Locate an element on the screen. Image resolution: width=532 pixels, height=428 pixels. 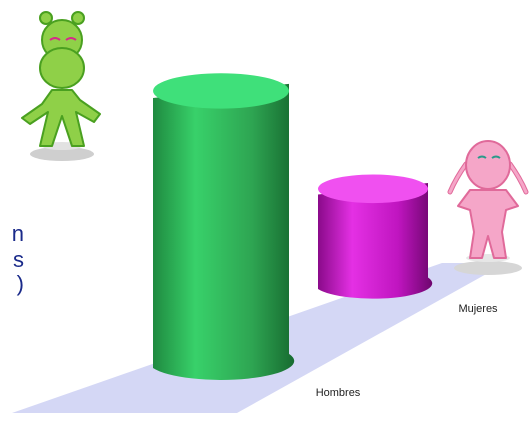
tick-label-hombres: Hombres is located at coordinates (338, 393).